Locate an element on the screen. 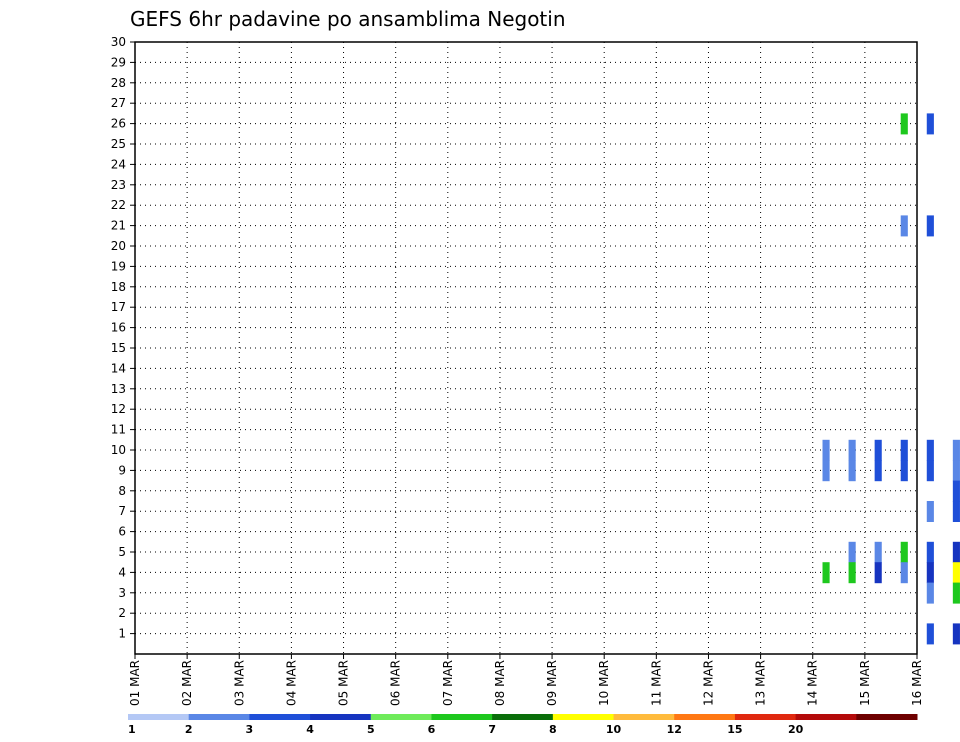  y-tick-label: 12 is located at coordinates (118, 409).